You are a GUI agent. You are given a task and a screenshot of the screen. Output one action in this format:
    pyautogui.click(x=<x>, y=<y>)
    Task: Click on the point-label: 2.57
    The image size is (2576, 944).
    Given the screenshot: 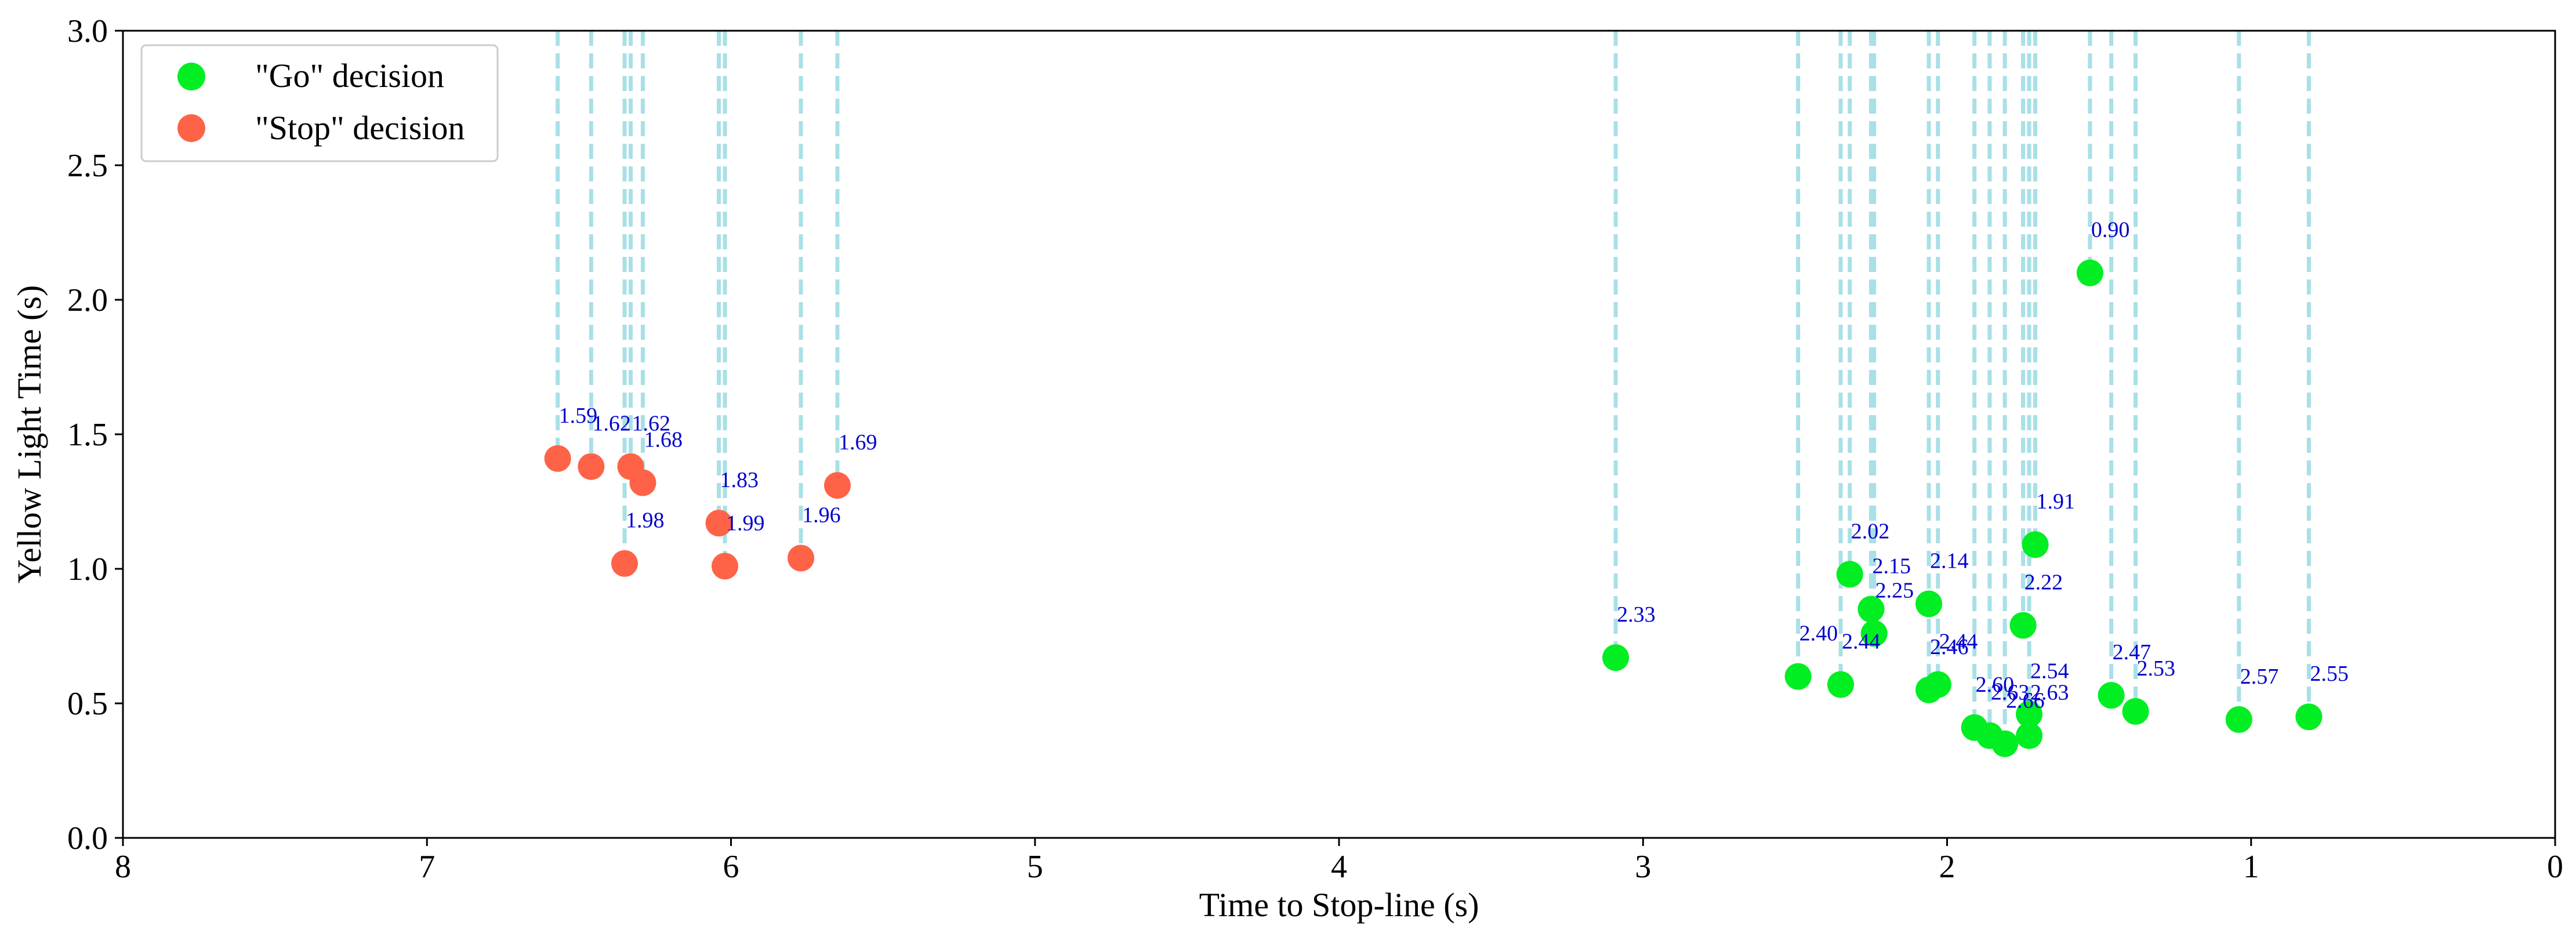 What is the action you would take?
    pyautogui.click(x=2259, y=677)
    